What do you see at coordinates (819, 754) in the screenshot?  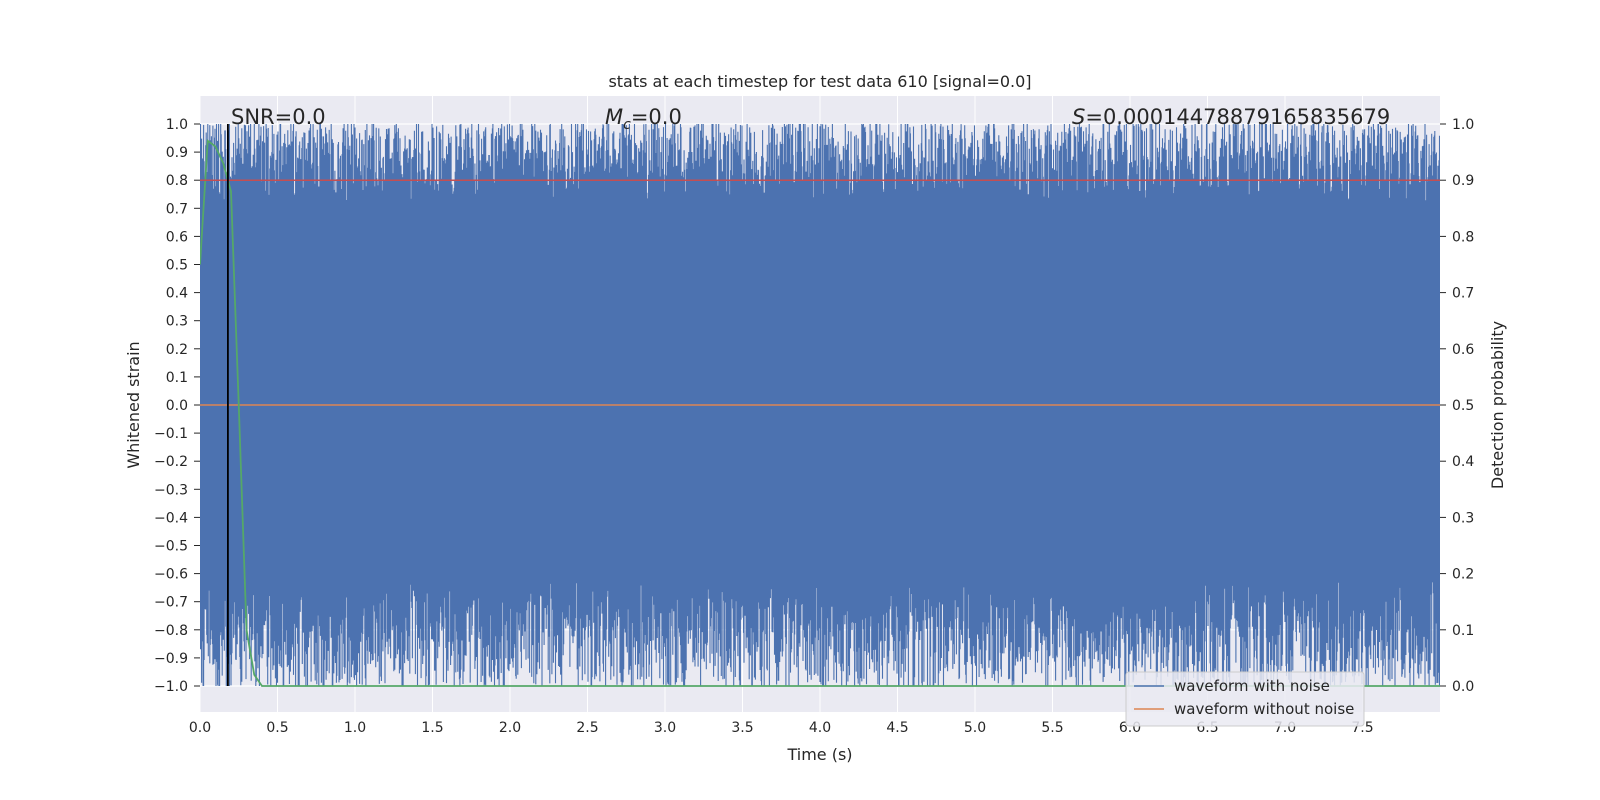 I see `x-axis-label: Time (s)` at bounding box center [819, 754].